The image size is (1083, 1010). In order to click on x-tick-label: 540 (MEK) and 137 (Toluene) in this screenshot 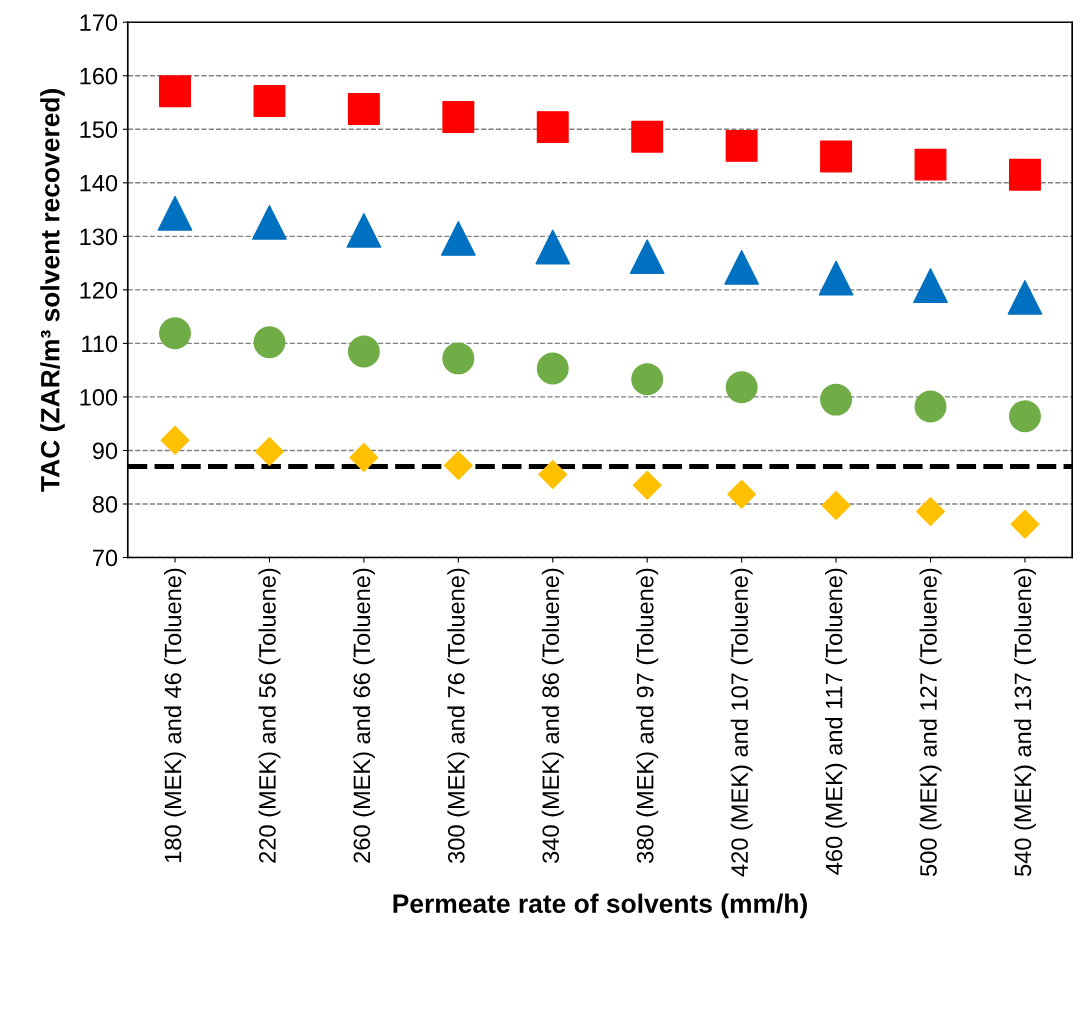, I will do `click(1024, 722)`.